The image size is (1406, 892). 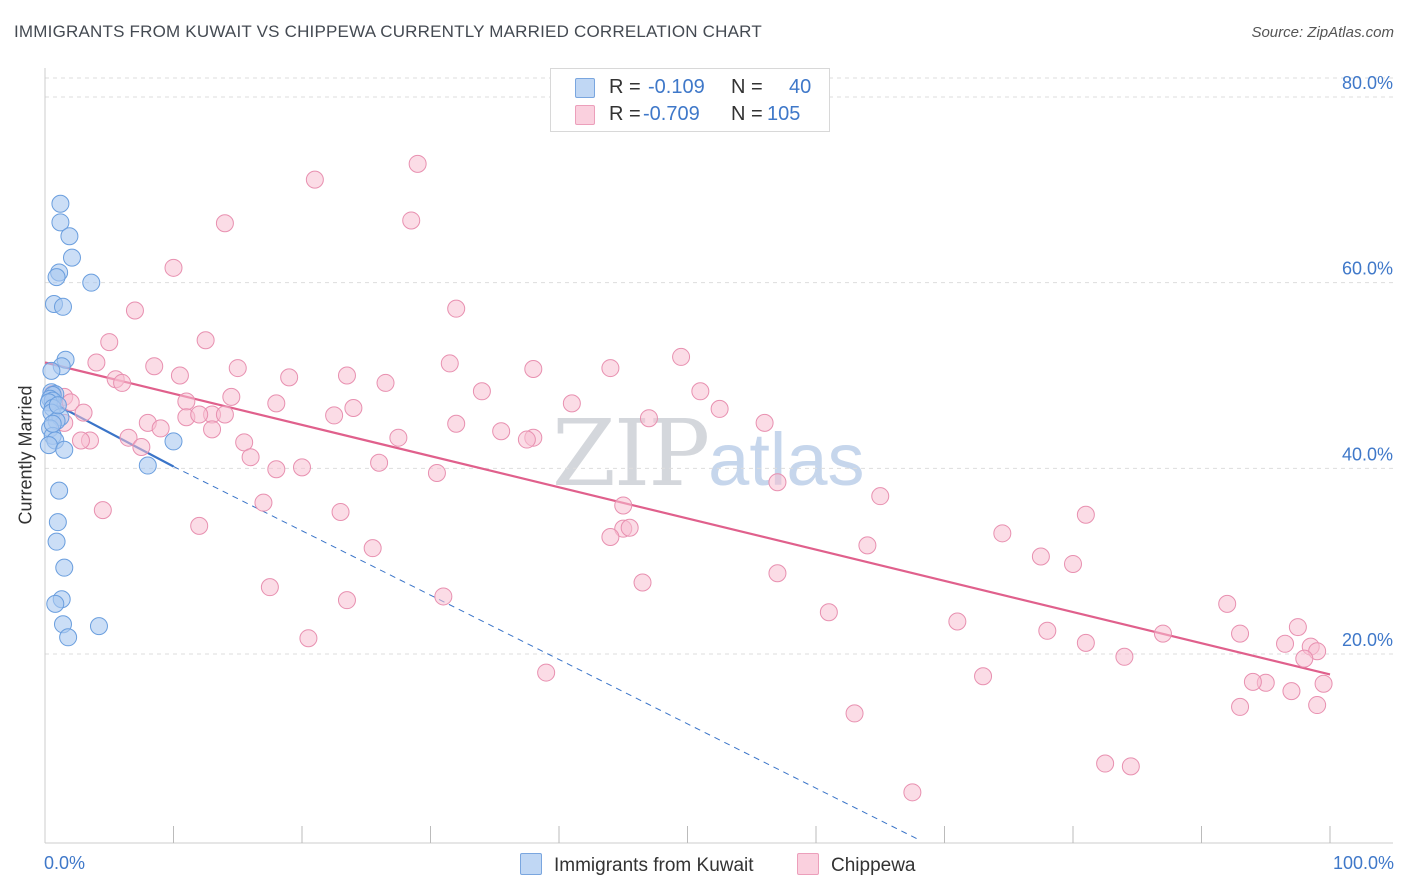 I want to click on y-tick-label: 80.0%, so click(x=1367, y=83).